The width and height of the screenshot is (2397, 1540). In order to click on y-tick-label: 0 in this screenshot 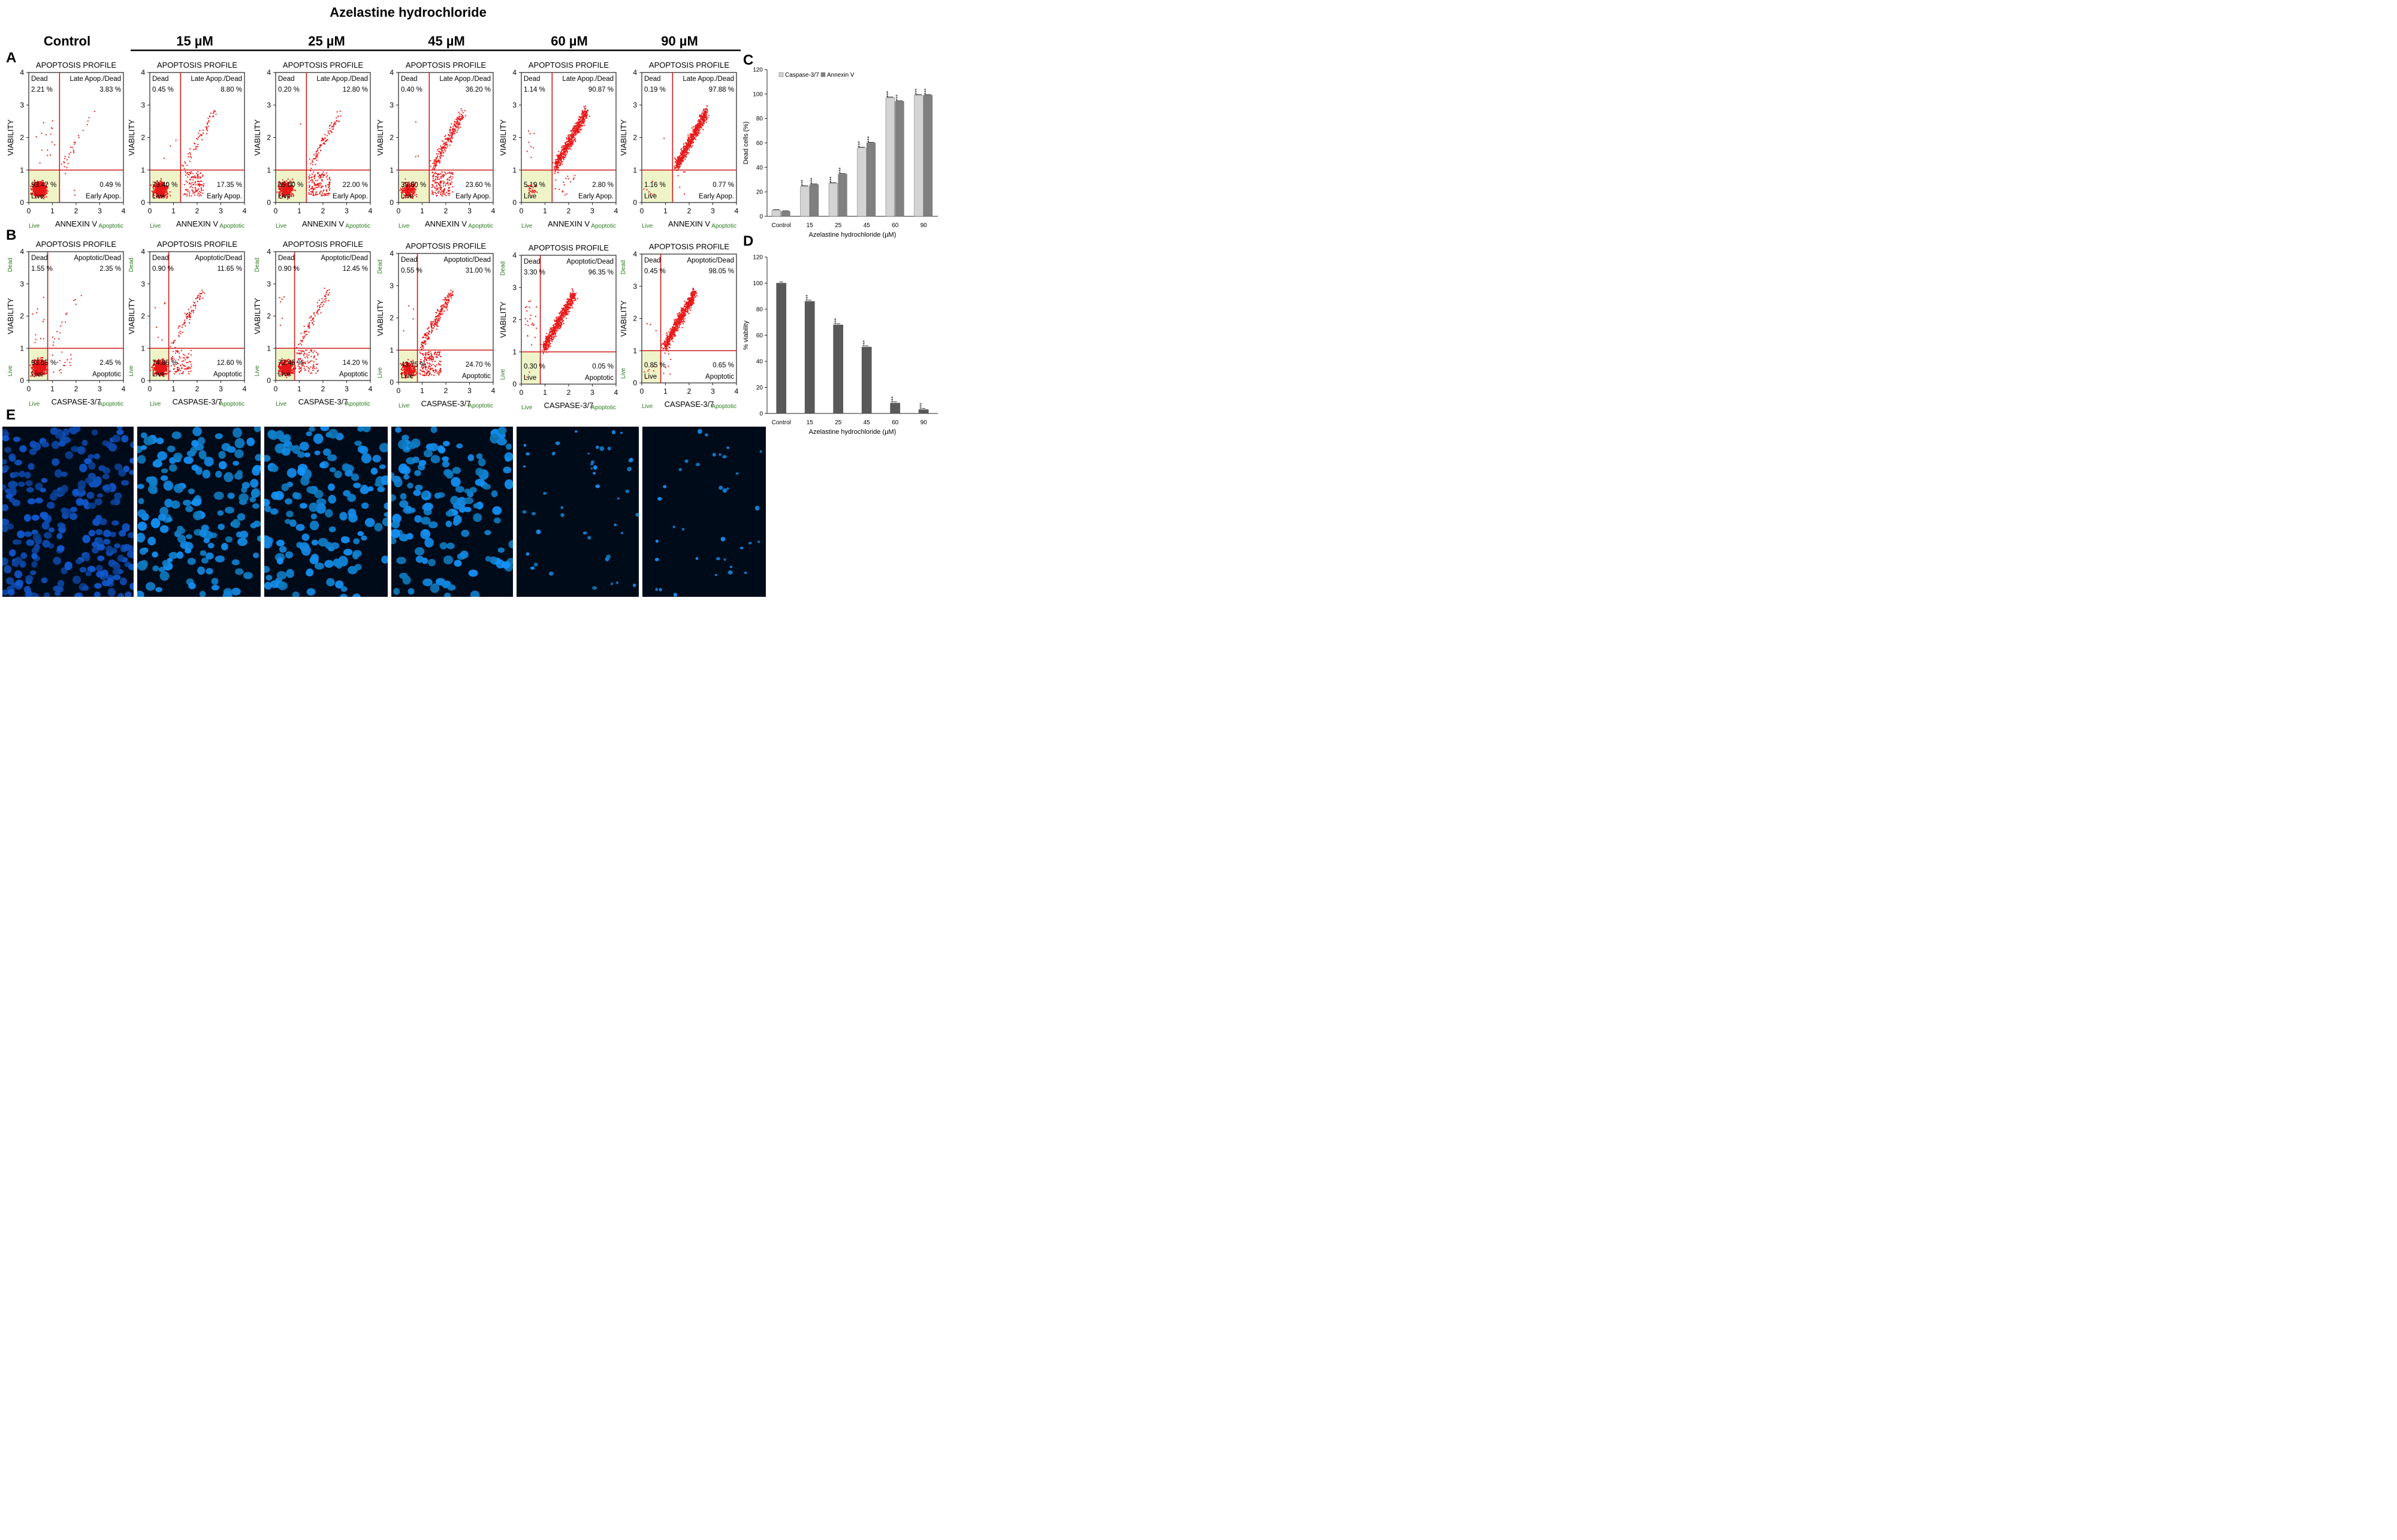, I will do `click(22, 202)`.